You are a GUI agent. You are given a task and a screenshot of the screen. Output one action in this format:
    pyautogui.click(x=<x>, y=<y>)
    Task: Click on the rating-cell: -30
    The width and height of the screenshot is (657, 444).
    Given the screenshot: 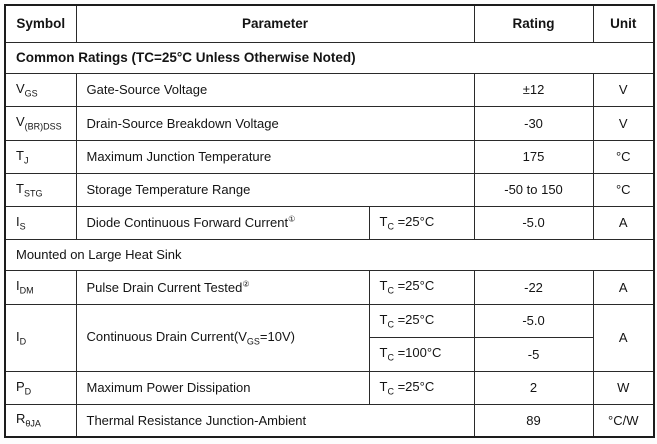 What is the action you would take?
    pyautogui.click(x=533, y=123)
    